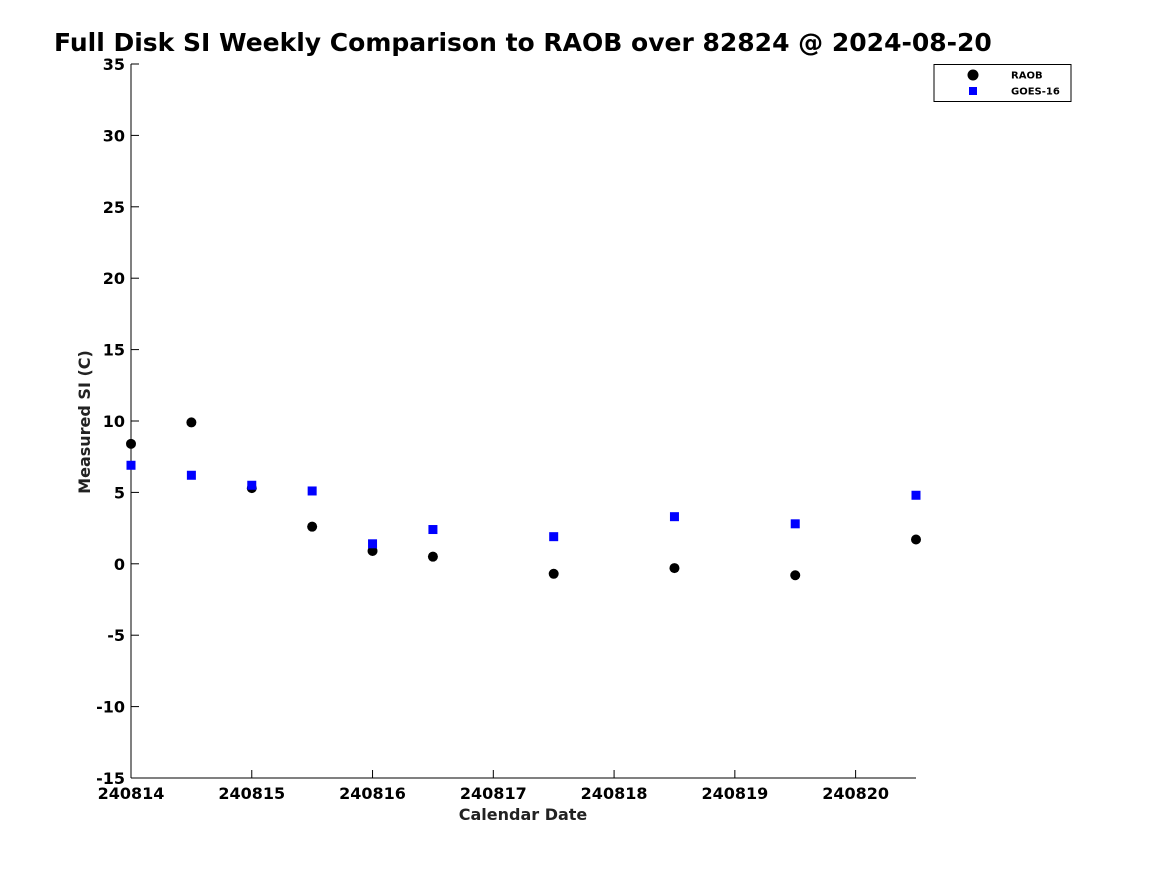 The width and height of the screenshot is (1167, 875). I want to click on x-tick-label: 240819, so click(734, 793).